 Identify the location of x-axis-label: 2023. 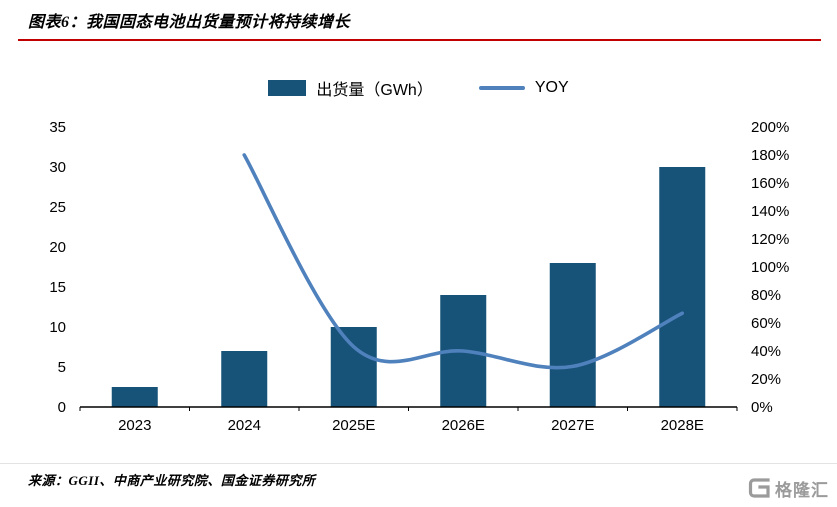
(134, 425).